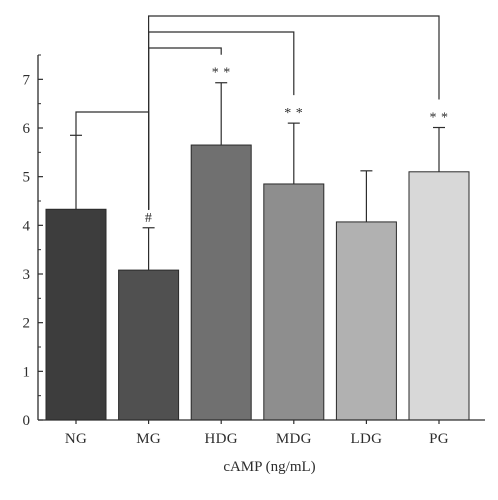  What do you see at coordinates (27, 421) in the screenshot?
I see `y-tick-label: 0` at bounding box center [27, 421].